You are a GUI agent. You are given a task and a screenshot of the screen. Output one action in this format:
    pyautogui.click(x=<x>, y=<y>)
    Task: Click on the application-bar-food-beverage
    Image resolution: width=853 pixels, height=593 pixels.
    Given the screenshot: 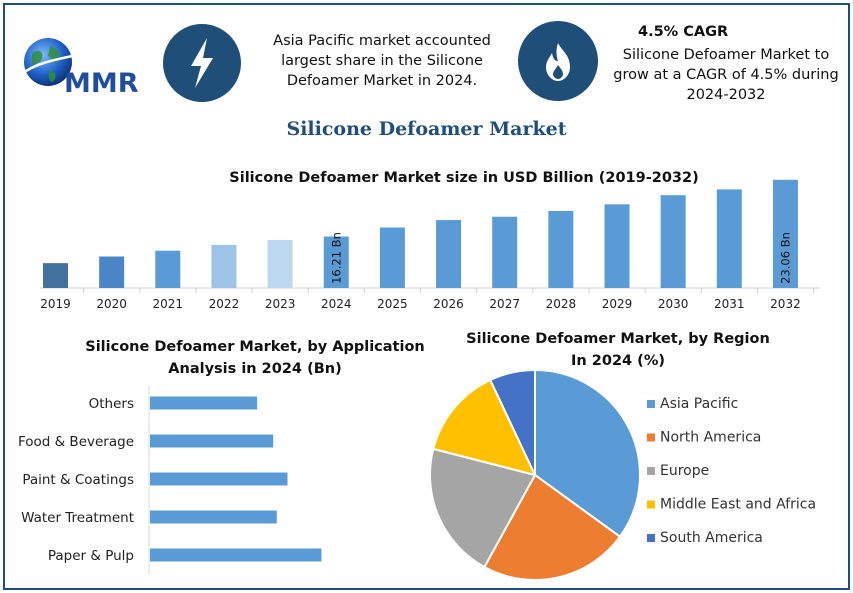 What is the action you would take?
    pyautogui.click(x=212, y=441)
    